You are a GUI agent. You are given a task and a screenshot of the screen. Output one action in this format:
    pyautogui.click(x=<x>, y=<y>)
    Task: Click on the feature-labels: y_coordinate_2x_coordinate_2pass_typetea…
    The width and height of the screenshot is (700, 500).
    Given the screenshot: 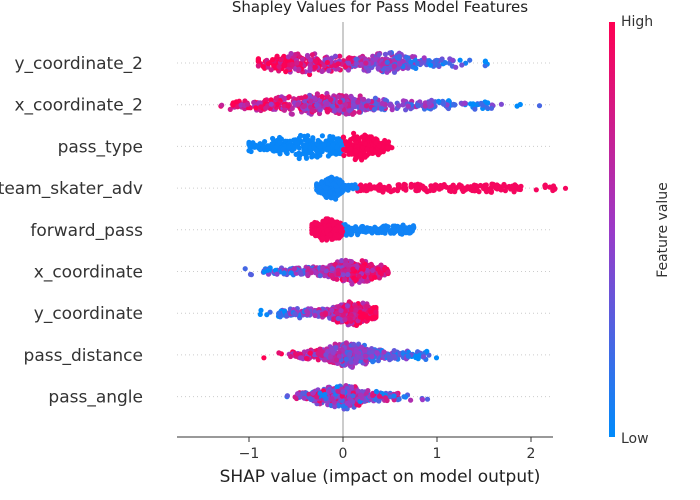 What is the action you would take?
    pyautogui.click(x=71, y=231)
    